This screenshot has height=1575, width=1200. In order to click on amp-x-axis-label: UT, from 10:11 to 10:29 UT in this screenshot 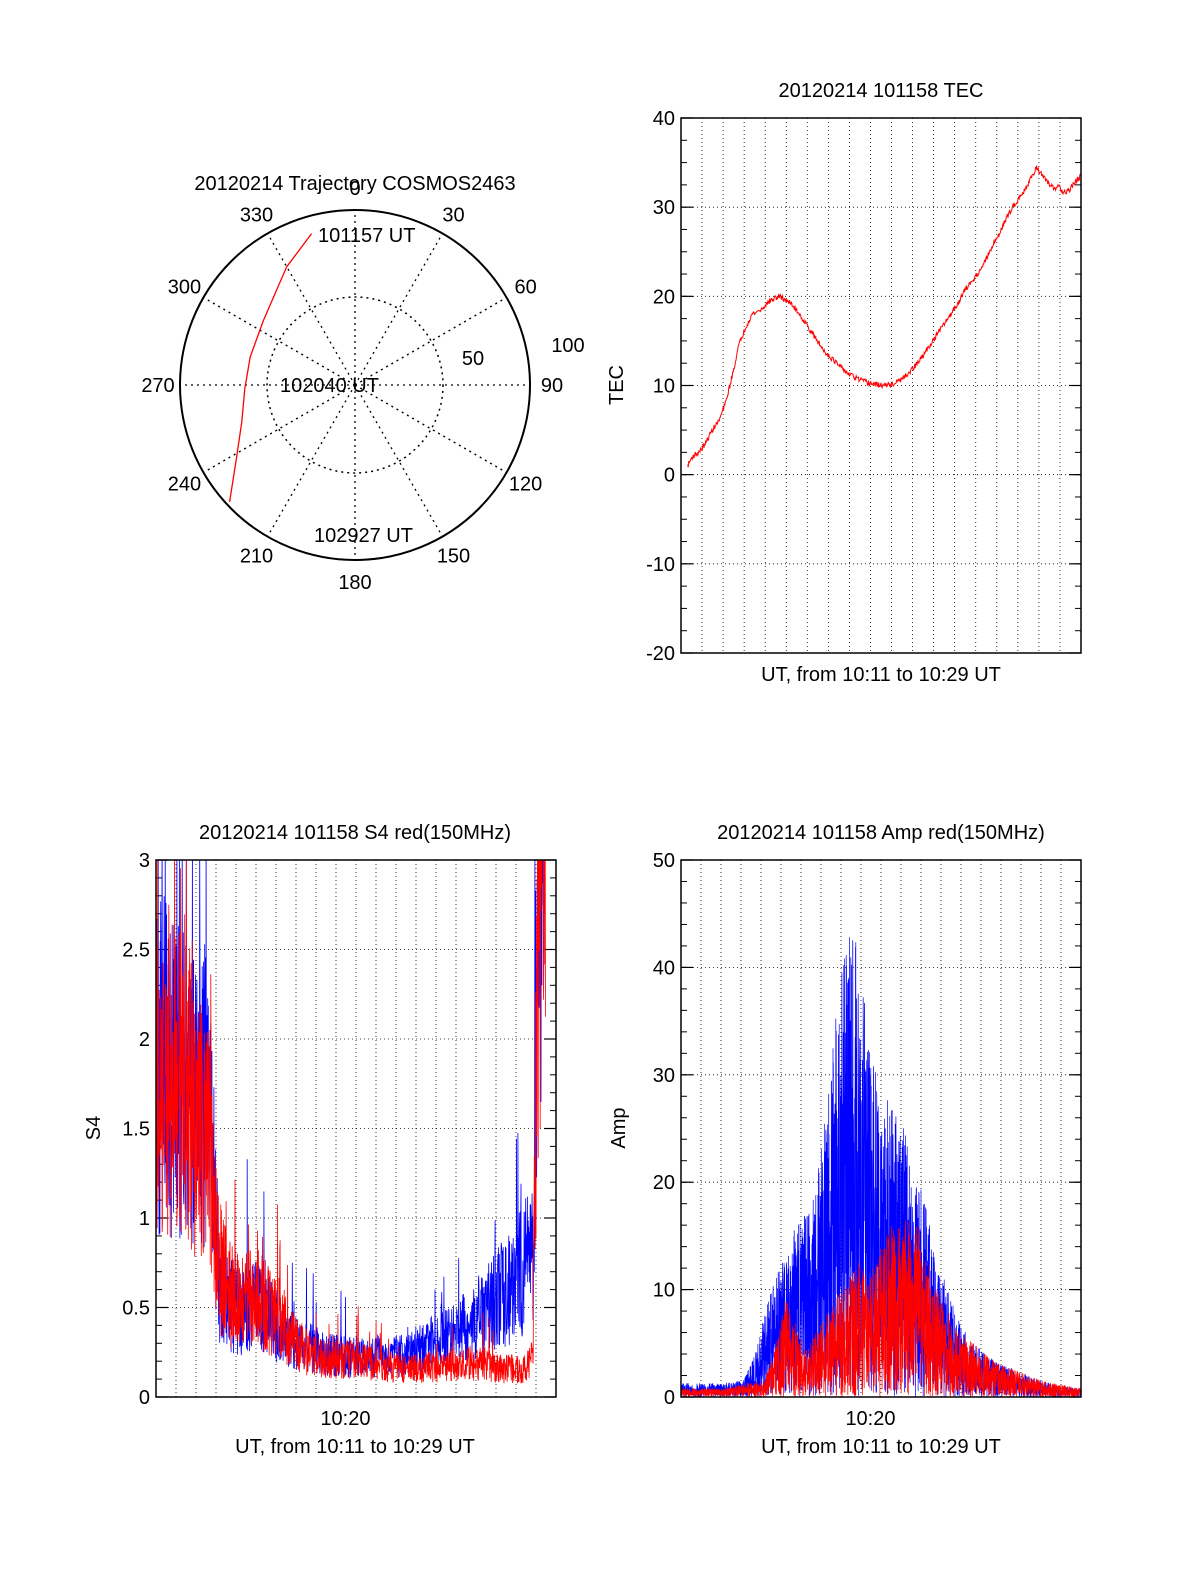, I will do `click(881, 1447)`.